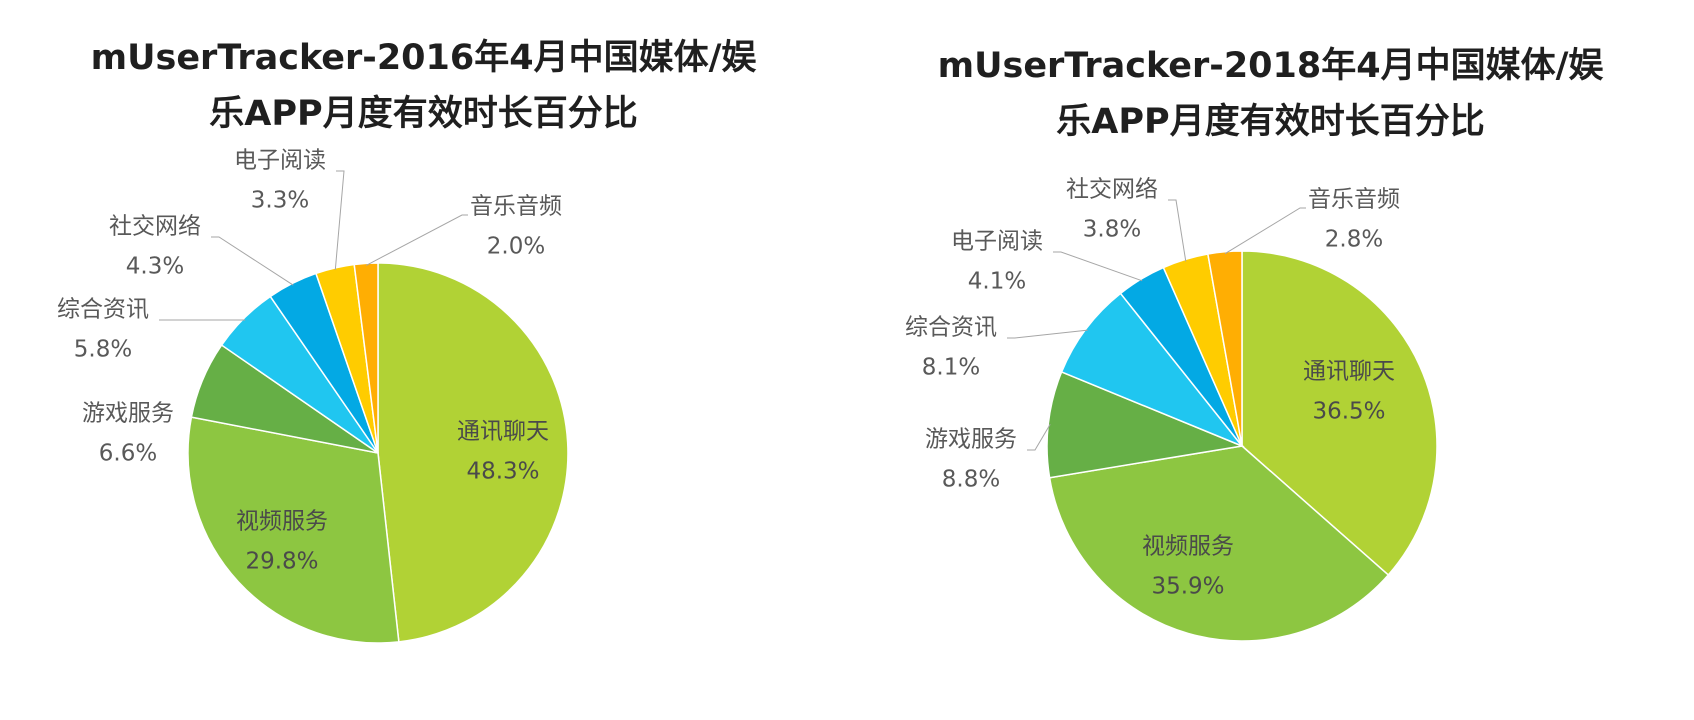 Image resolution: width=1694 pixels, height=720 pixels. Describe the element at coordinates (423, 58) in the screenshot. I see `chart-title-line-1: mUserTracker-2016年4月中国媒体/娱` at that location.